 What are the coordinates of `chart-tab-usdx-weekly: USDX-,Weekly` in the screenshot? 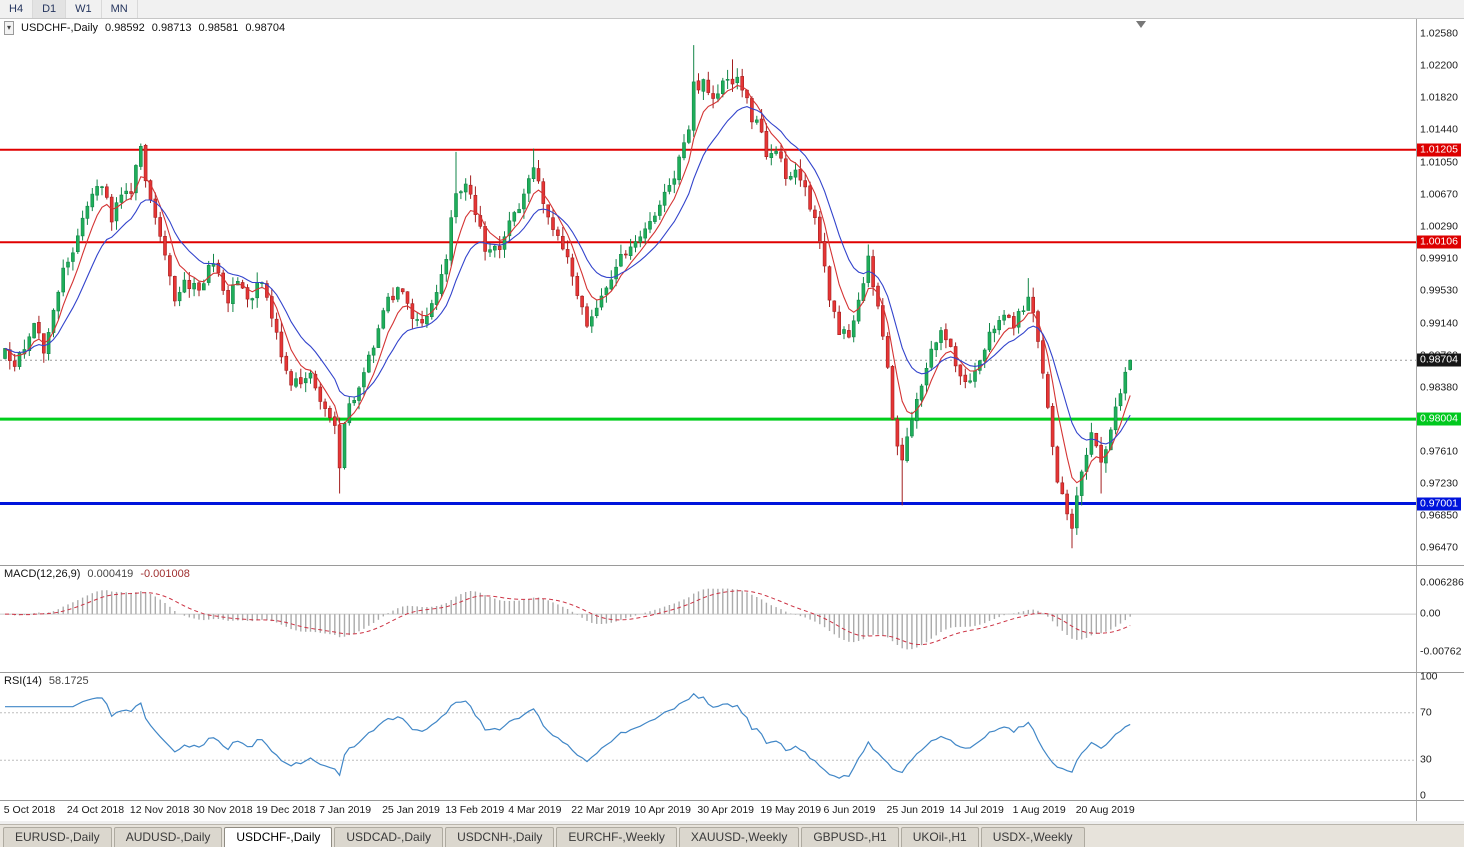 It's located at (1032, 837).